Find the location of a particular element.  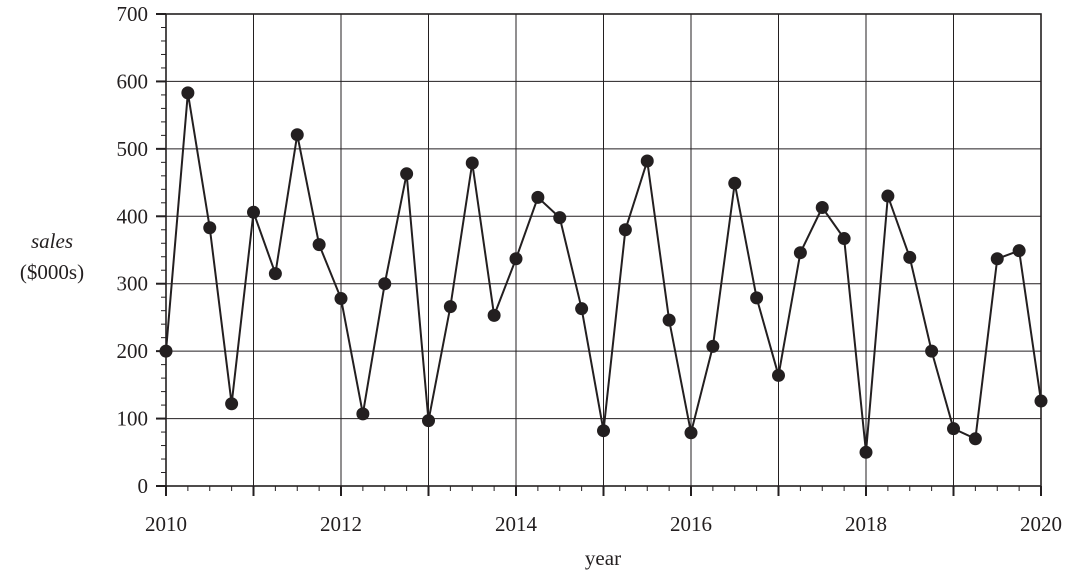

y-axis-unit: ($000s) is located at coordinates (52, 272).